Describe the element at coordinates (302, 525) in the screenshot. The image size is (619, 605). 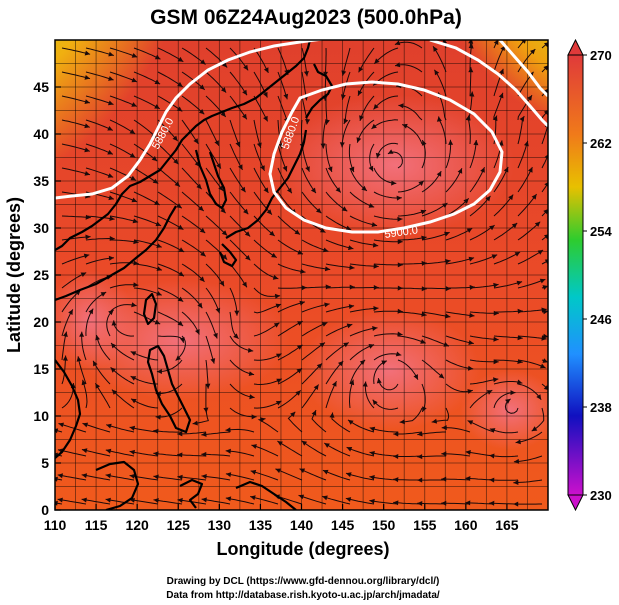
I see `x-tick-label: 140` at that location.